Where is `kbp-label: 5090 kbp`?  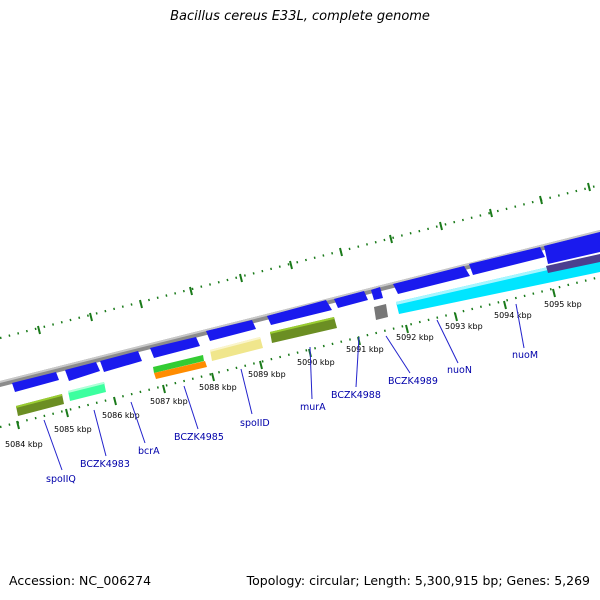
kbp-label: 5090 kbp is located at coordinates (316, 362).